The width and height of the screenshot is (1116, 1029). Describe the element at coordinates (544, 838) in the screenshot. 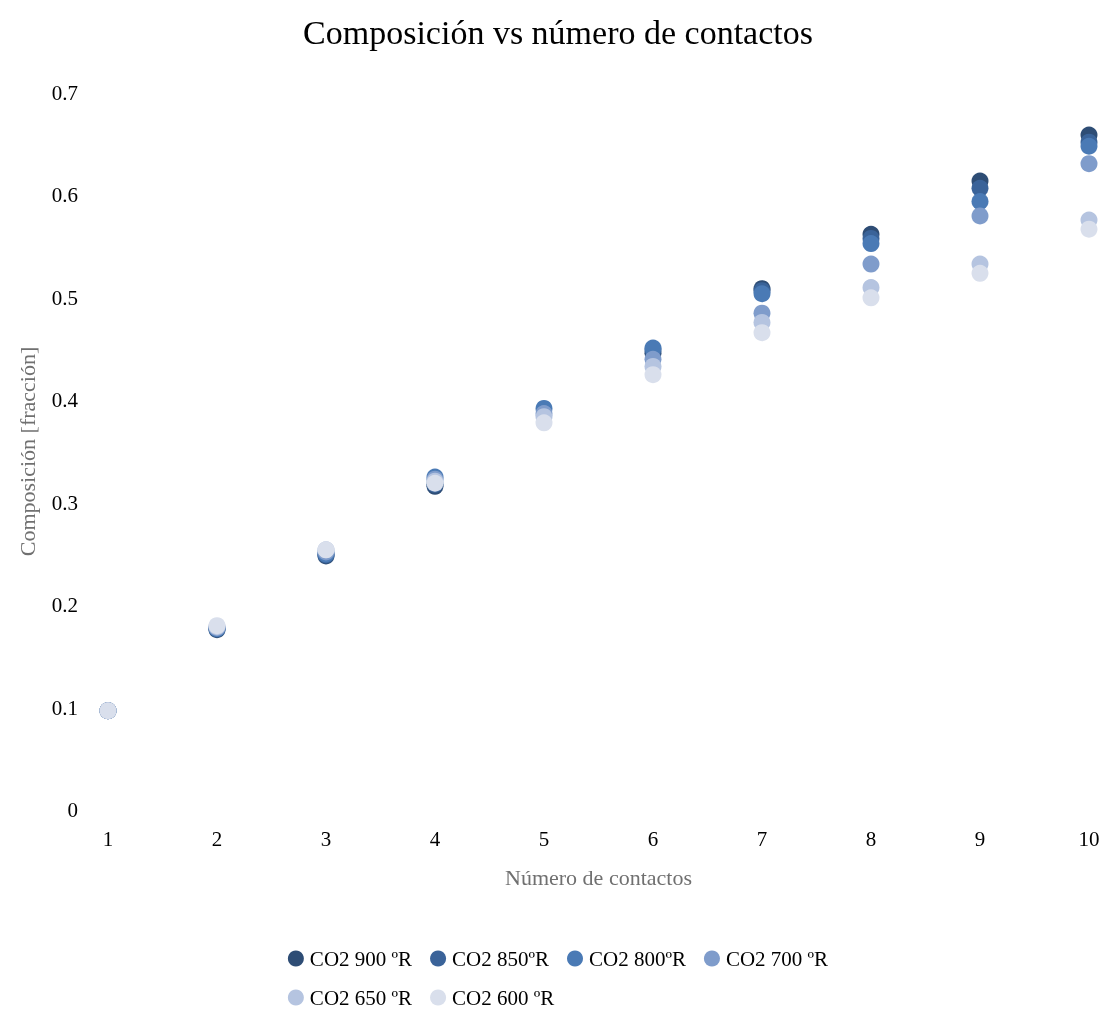

I see `x-tick-label: 5` at that location.